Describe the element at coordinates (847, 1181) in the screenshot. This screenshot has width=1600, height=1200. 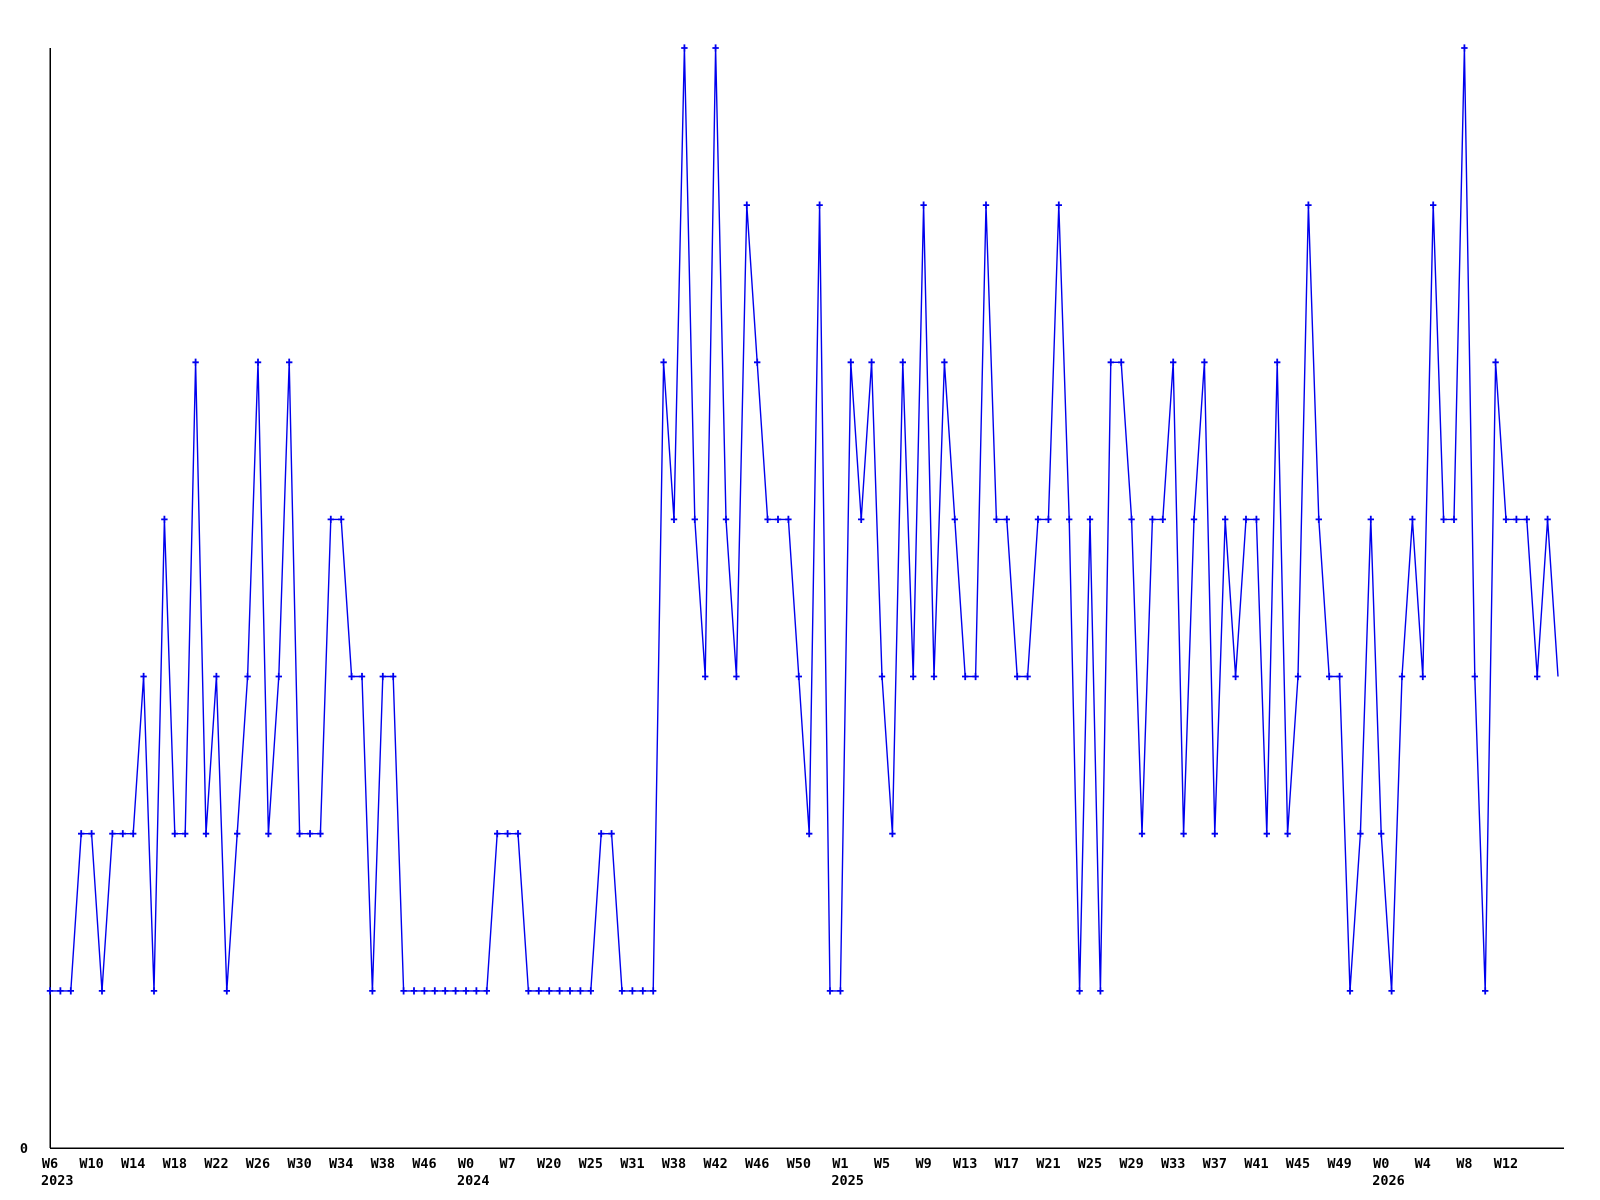
I see `x-year-label: 2025` at that location.